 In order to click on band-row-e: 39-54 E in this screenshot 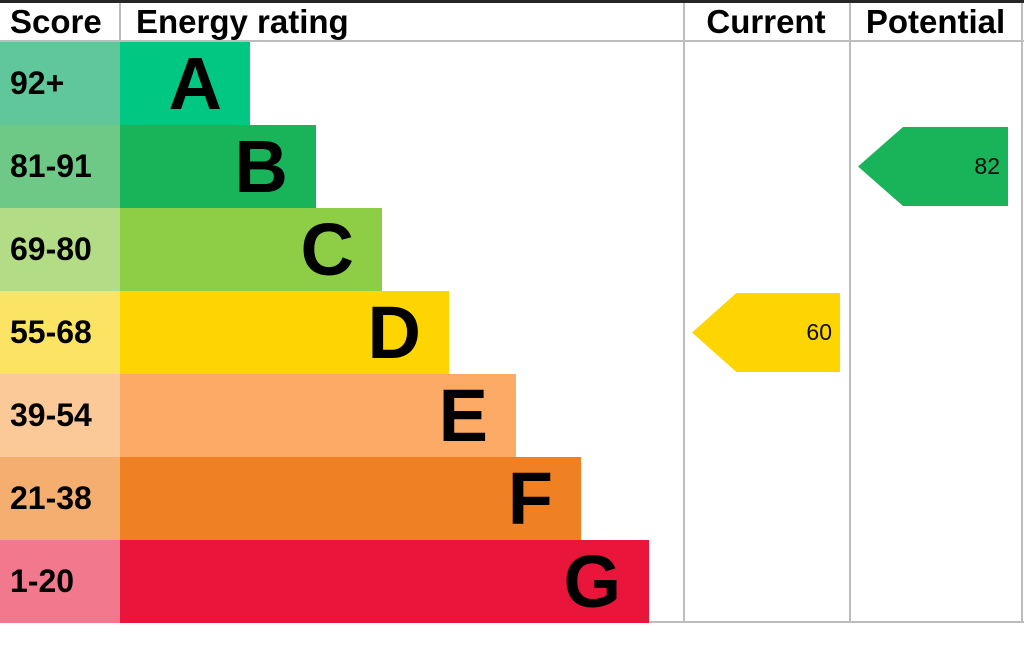, I will do `click(341, 415)`.